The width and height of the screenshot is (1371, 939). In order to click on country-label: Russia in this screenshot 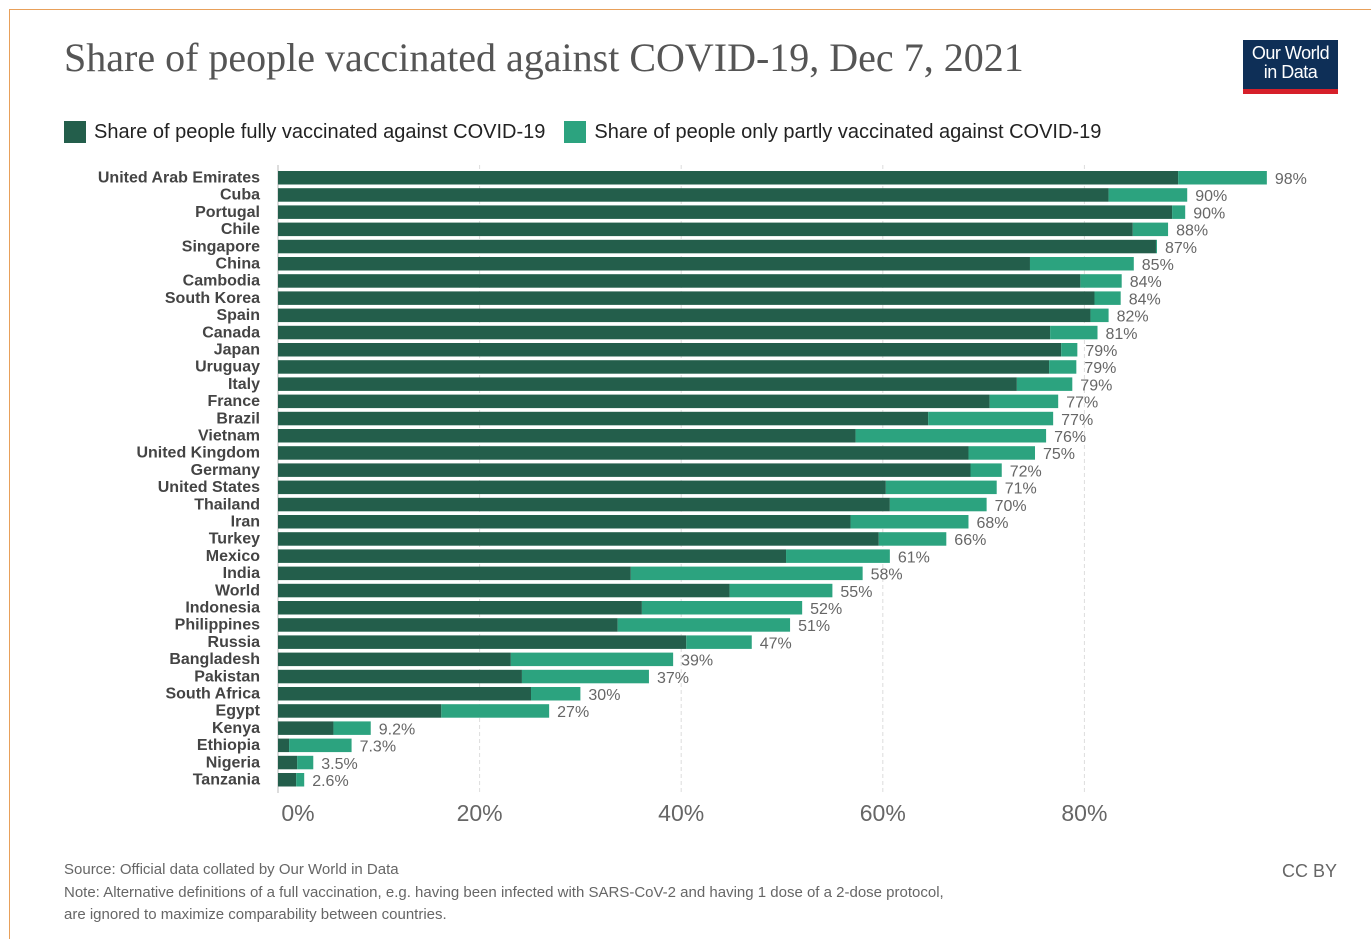, I will do `click(234, 642)`.